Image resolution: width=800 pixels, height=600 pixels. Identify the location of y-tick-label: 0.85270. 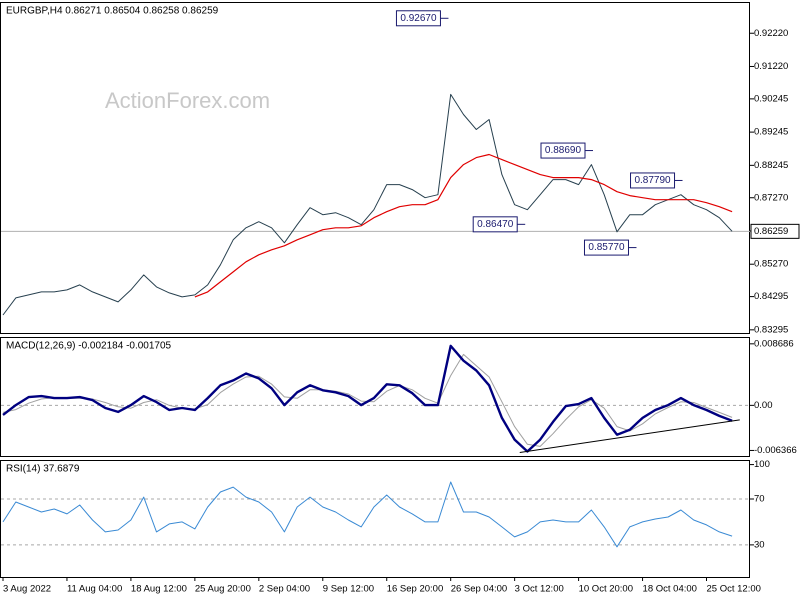
(771, 264).